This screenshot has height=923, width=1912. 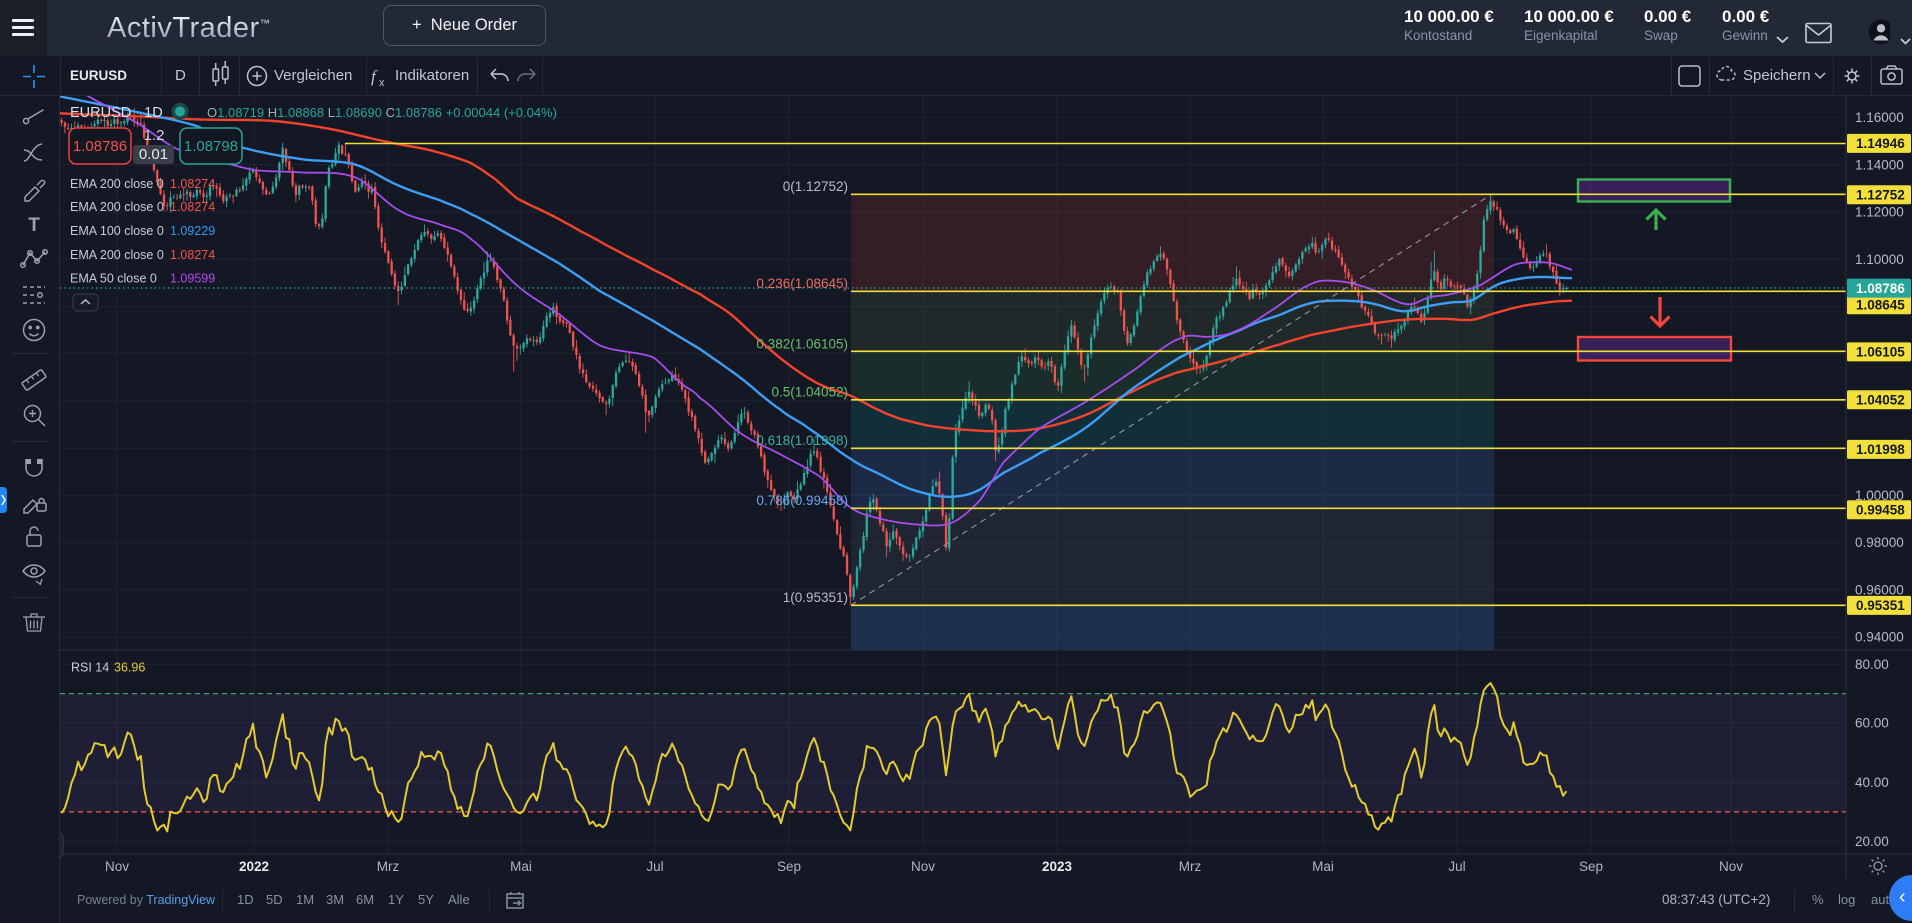 What do you see at coordinates (1879, 117) in the screenshot?
I see `svg-text: 1.16000` at bounding box center [1879, 117].